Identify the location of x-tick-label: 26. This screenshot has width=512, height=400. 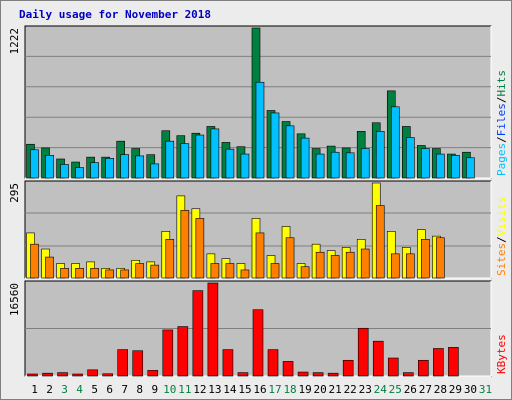
(410, 389).